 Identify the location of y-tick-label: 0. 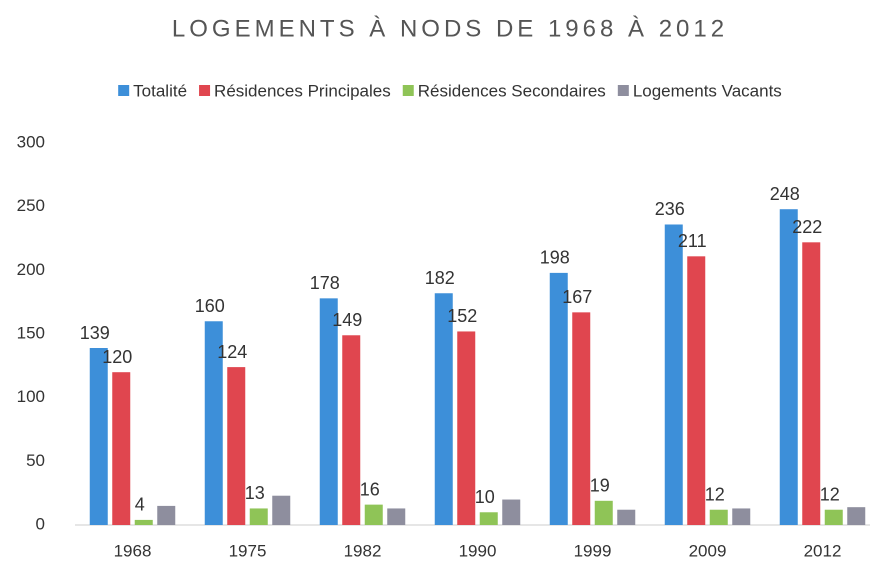
(40, 523).